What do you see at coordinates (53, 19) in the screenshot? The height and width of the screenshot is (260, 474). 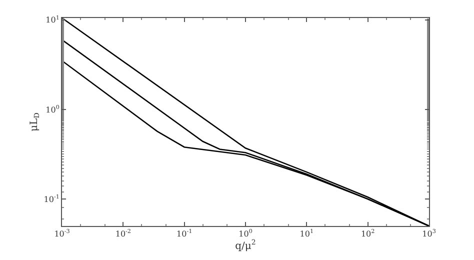 I see `y-tick-label: 10$^{1}$` at bounding box center [53, 19].